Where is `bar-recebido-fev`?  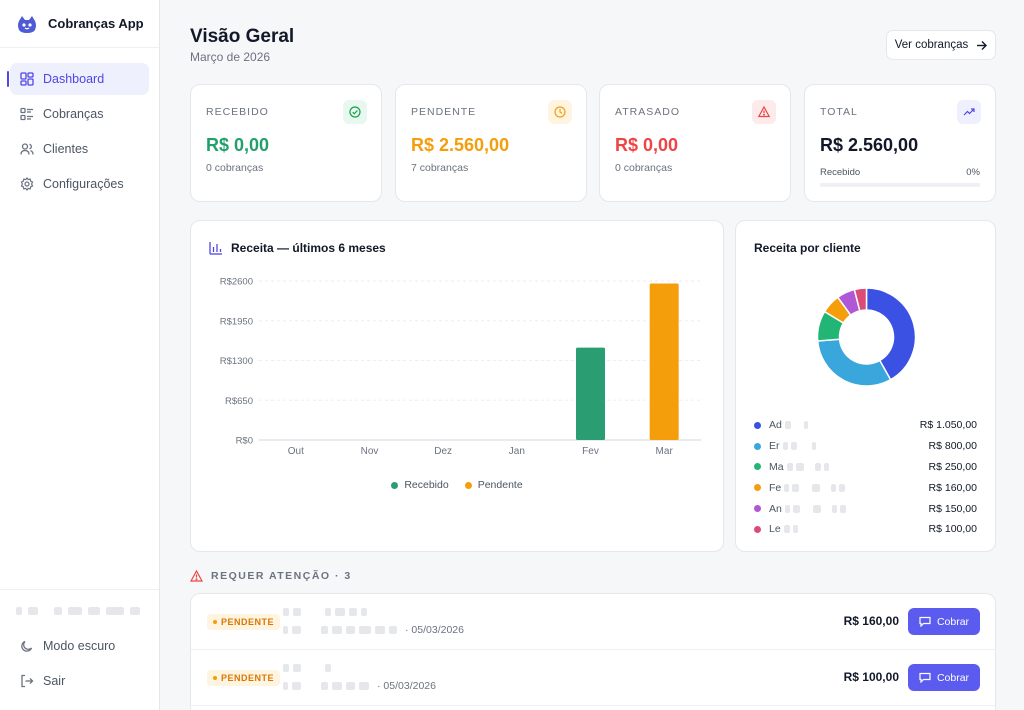 bar-recebido-fev is located at coordinates (590, 393).